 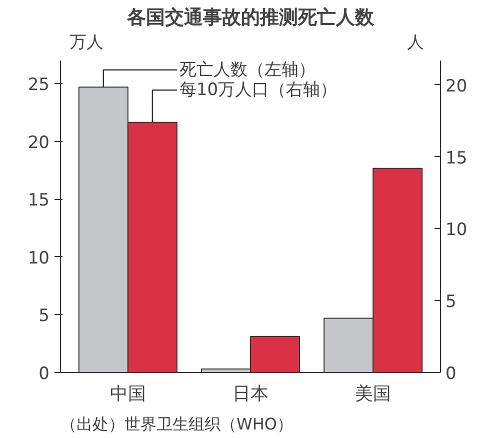 I want to click on chart-title: 各国交通事故的推测死亡人数, so click(x=250, y=17).